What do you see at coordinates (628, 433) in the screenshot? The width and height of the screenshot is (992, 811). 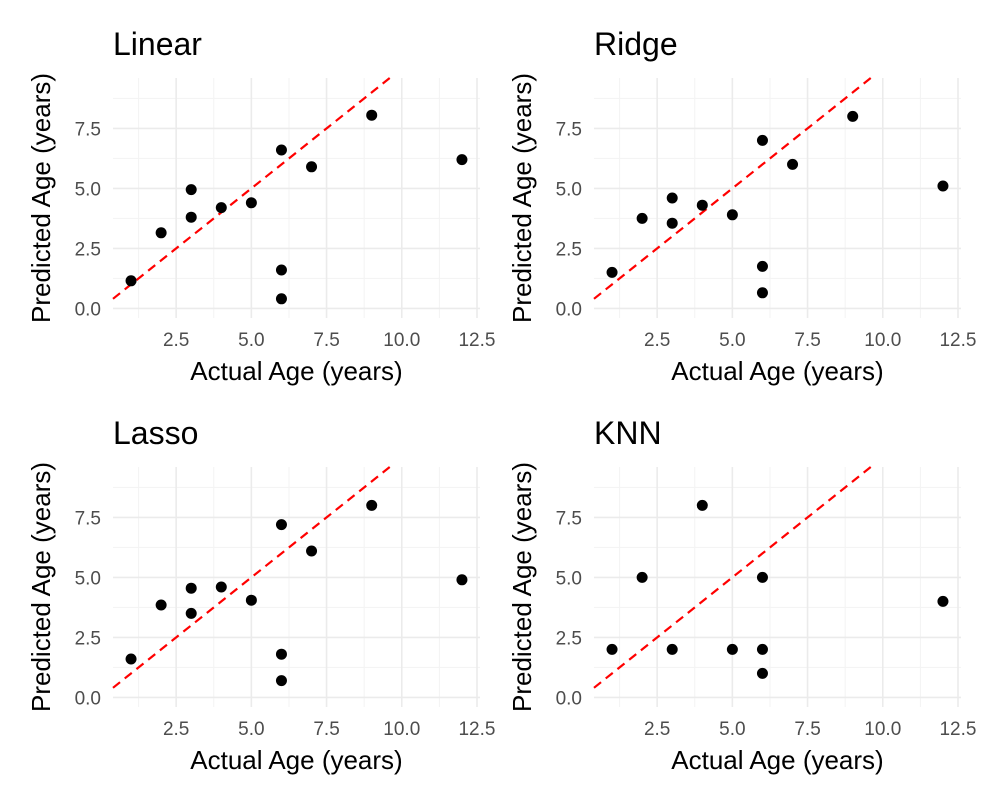 I see `chart-title: KNN` at bounding box center [628, 433].